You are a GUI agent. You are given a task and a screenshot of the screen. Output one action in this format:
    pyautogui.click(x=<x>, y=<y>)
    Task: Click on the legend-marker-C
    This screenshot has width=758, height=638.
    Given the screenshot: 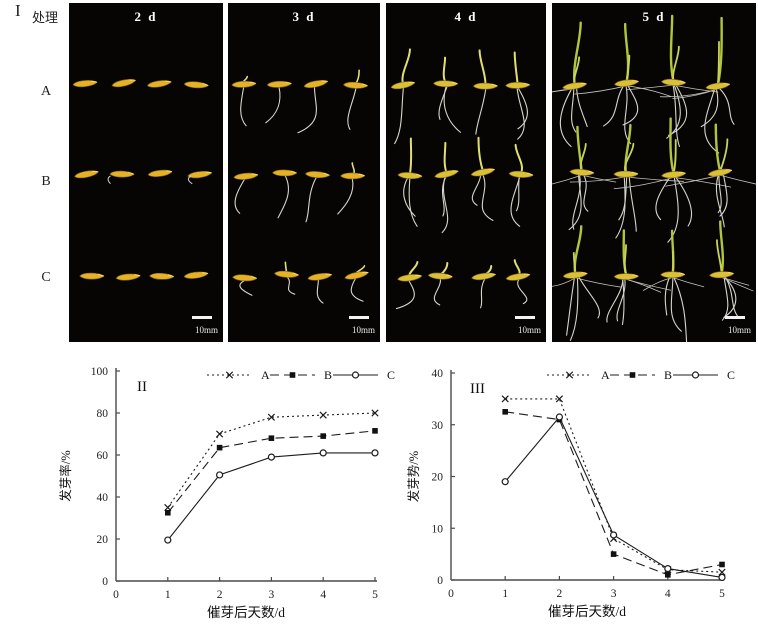 What is the action you would take?
    pyautogui.click(x=355, y=375)
    